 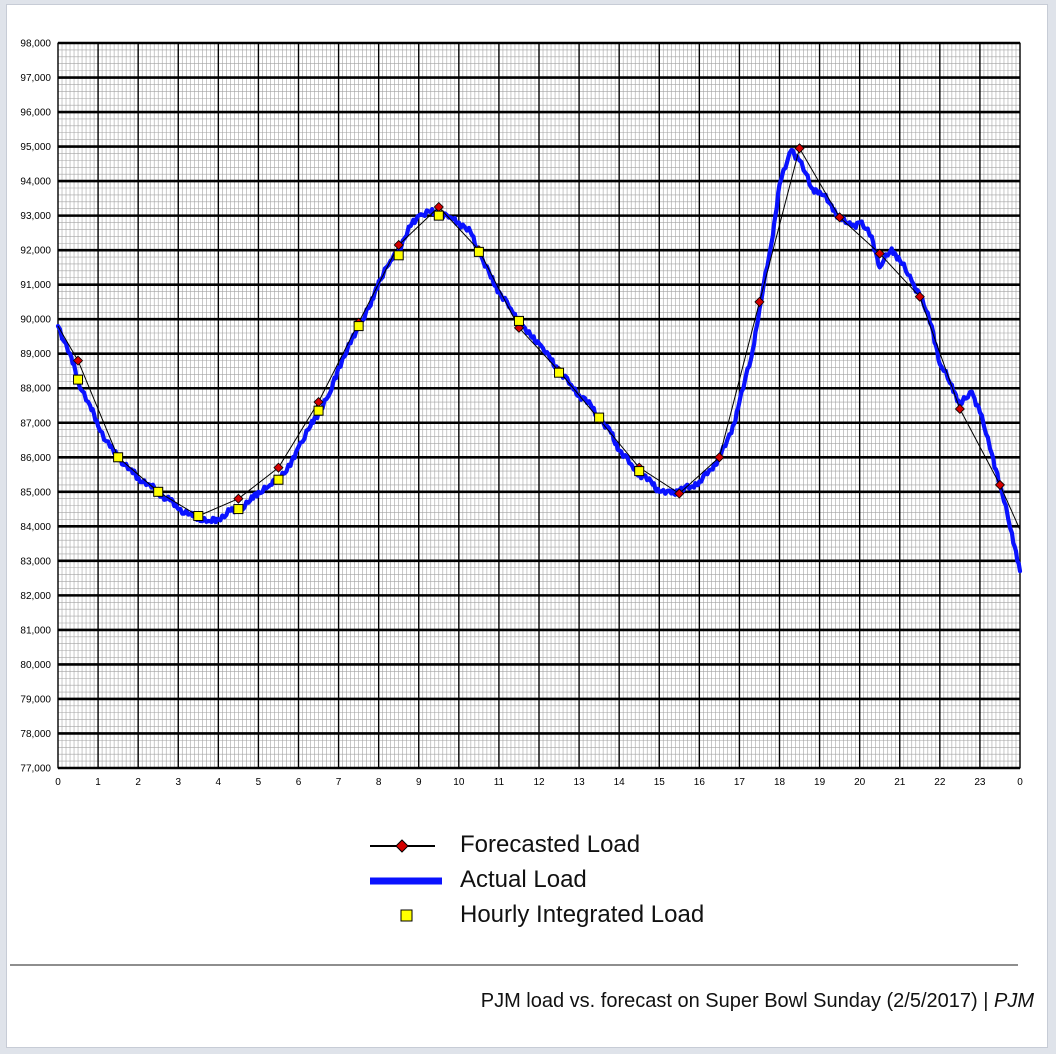 What do you see at coordinates (98, 782) in the screenshot?
I see `x-tick-label: 1` at bounding box center [98, 782].